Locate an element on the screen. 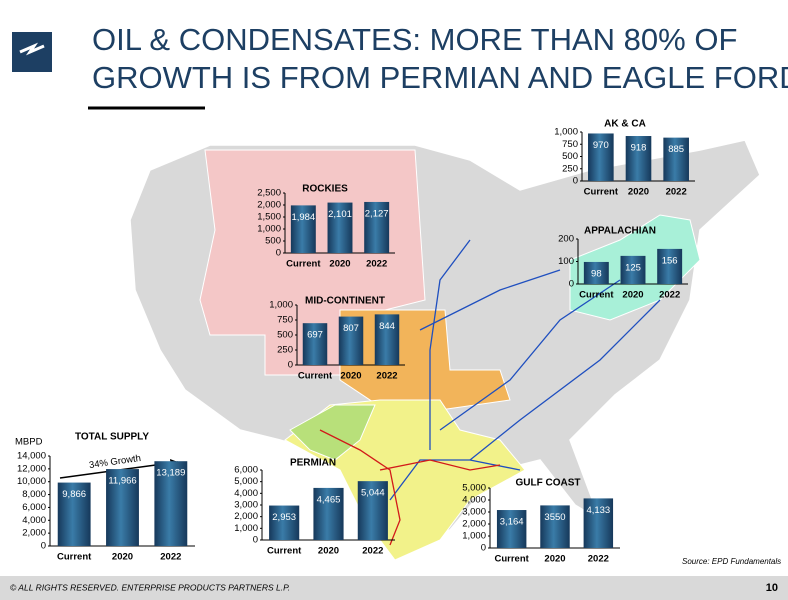  value-label: 2,127 is located at coordinates (377, 213).